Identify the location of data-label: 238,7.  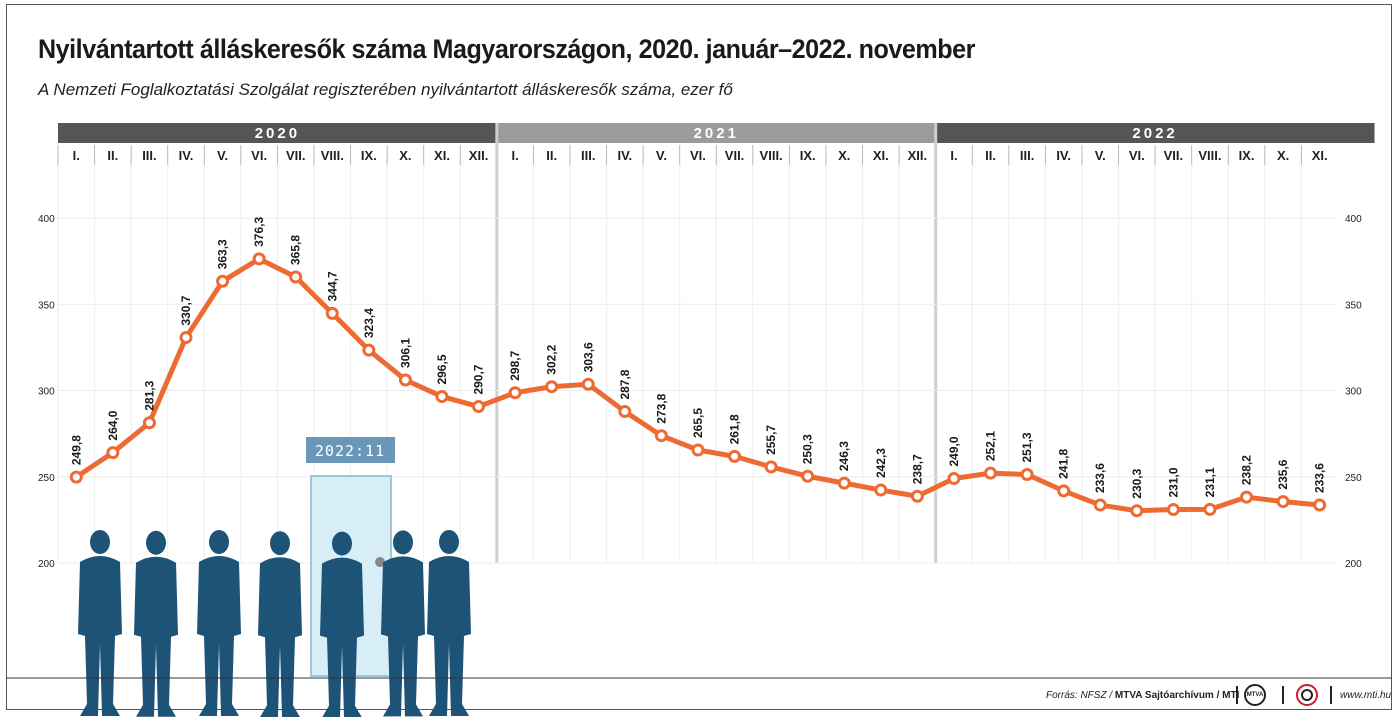
(917, 469).